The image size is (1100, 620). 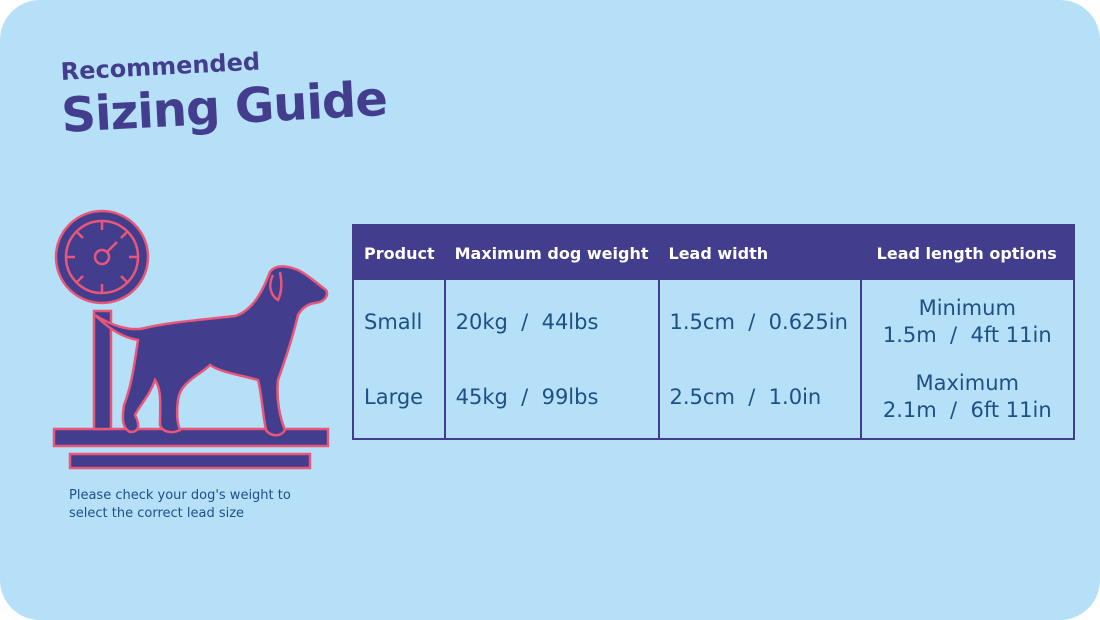 What do you see at coordinates (399, 252) in the screenshot?
I see `header-product: Product` at bounding box center [399, 252].